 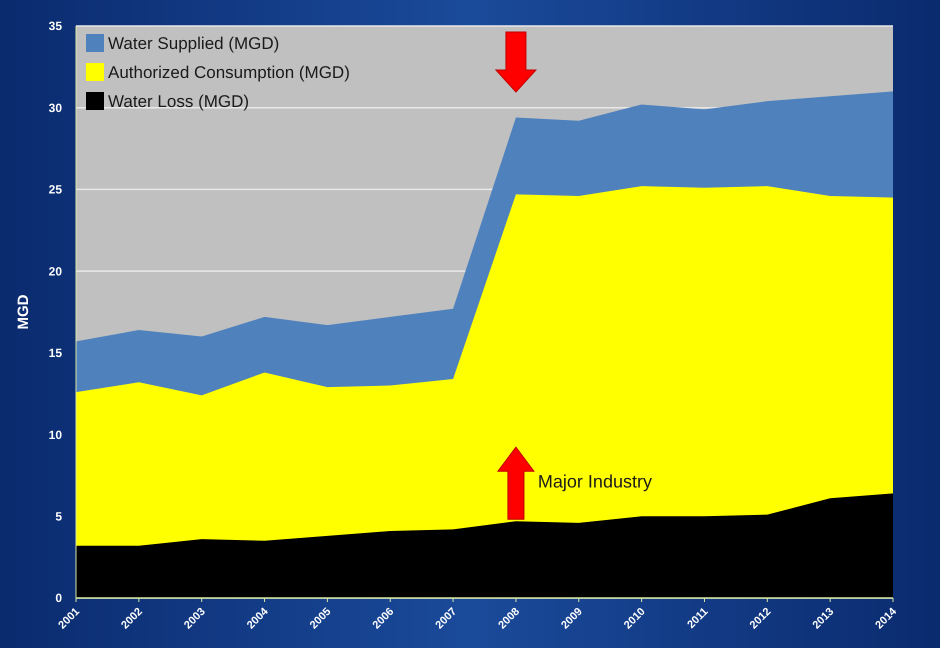 What do you see at coordinates (179, 101) in the screenshot?
I see `legend-label: Water Loss (MGD)` at bounding box center [179, 101].